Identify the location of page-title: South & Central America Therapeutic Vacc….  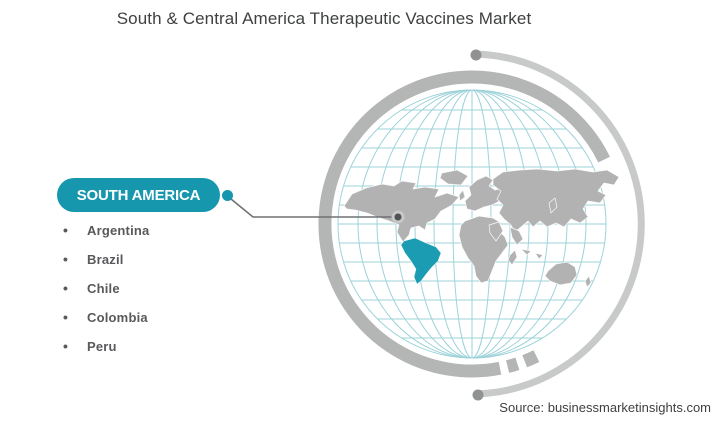
(324, 18).